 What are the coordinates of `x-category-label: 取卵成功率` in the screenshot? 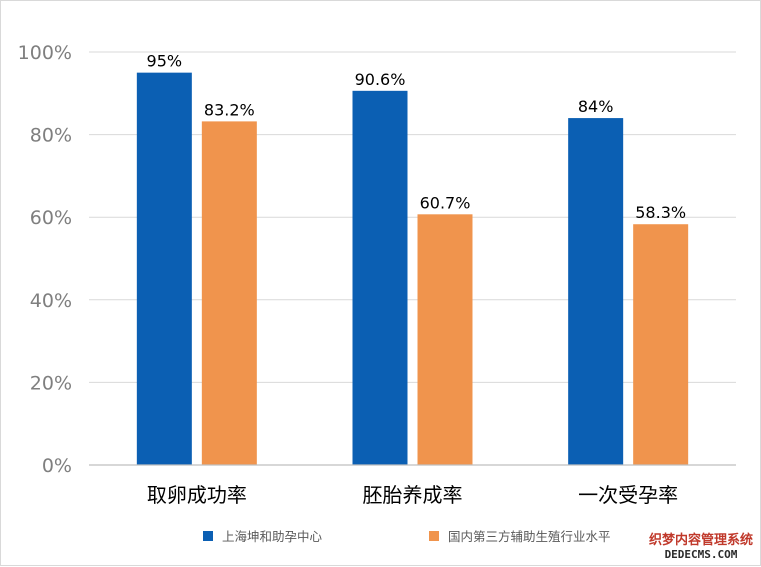 It's located at (197, 495).